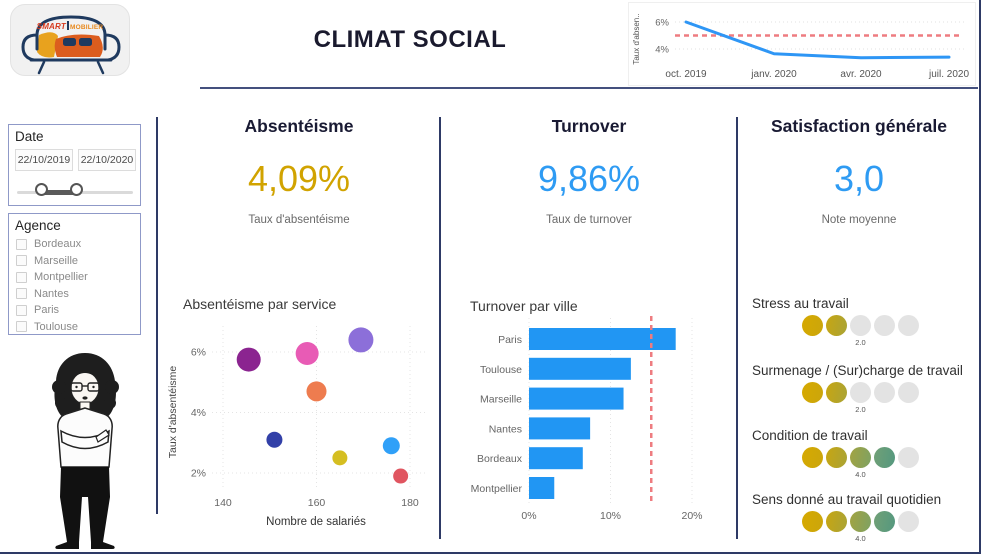  What do you see at coordinates (589, 178) in the screenshot?
I see `turnover-kpi-value: 9,86%` at bounding box center [589, 178].